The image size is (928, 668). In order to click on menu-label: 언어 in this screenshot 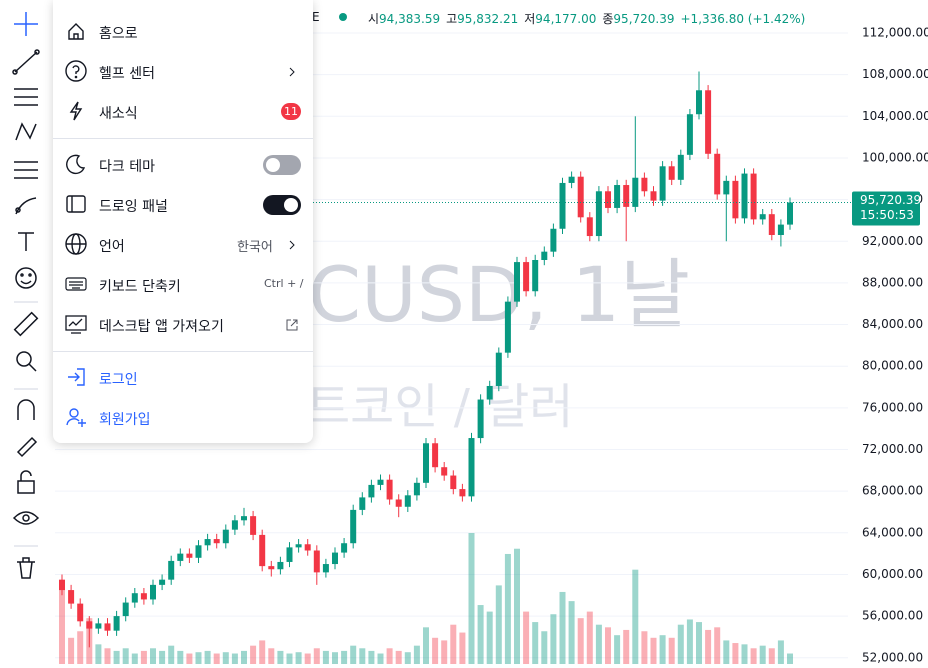, I will do `click(112, 247)`.